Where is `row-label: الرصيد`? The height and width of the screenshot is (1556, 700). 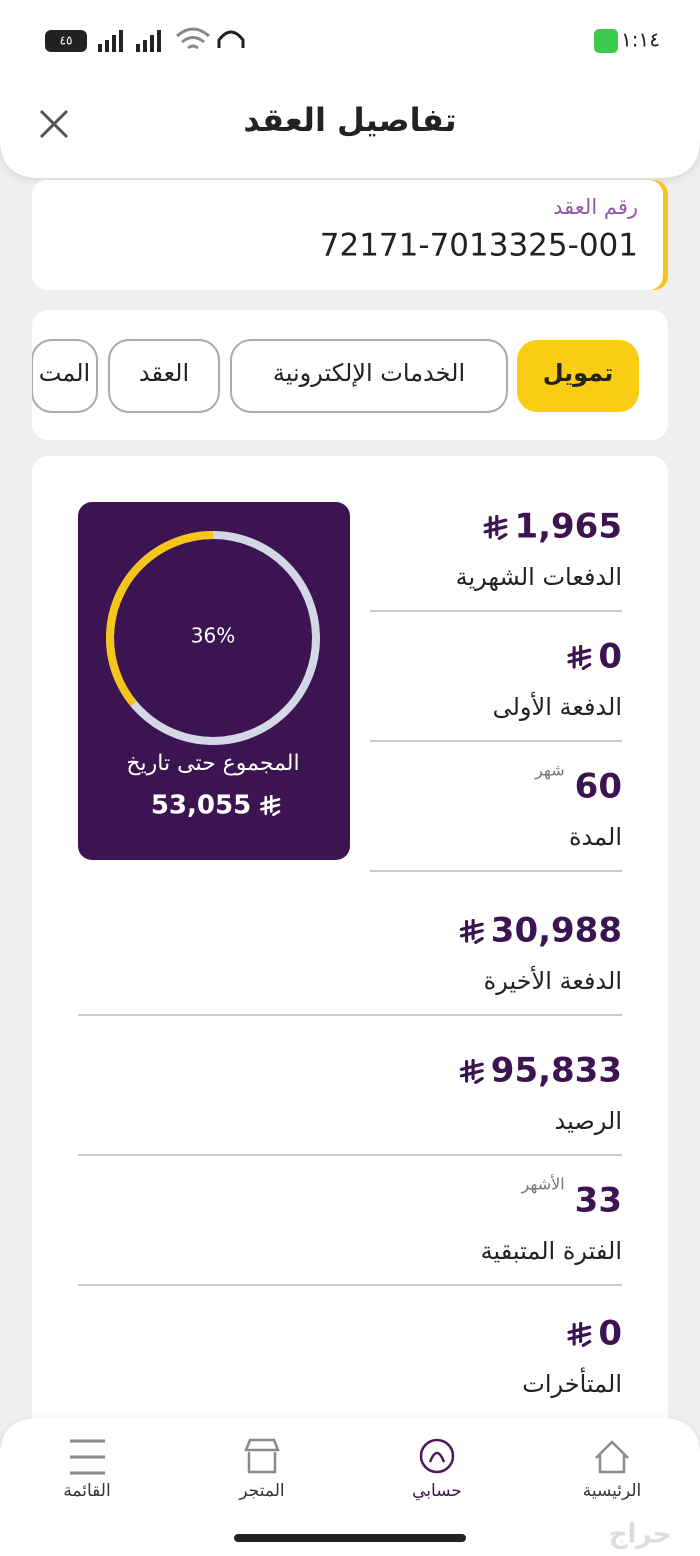 row-label: الرصيد is located at coordinates (588, 1121).